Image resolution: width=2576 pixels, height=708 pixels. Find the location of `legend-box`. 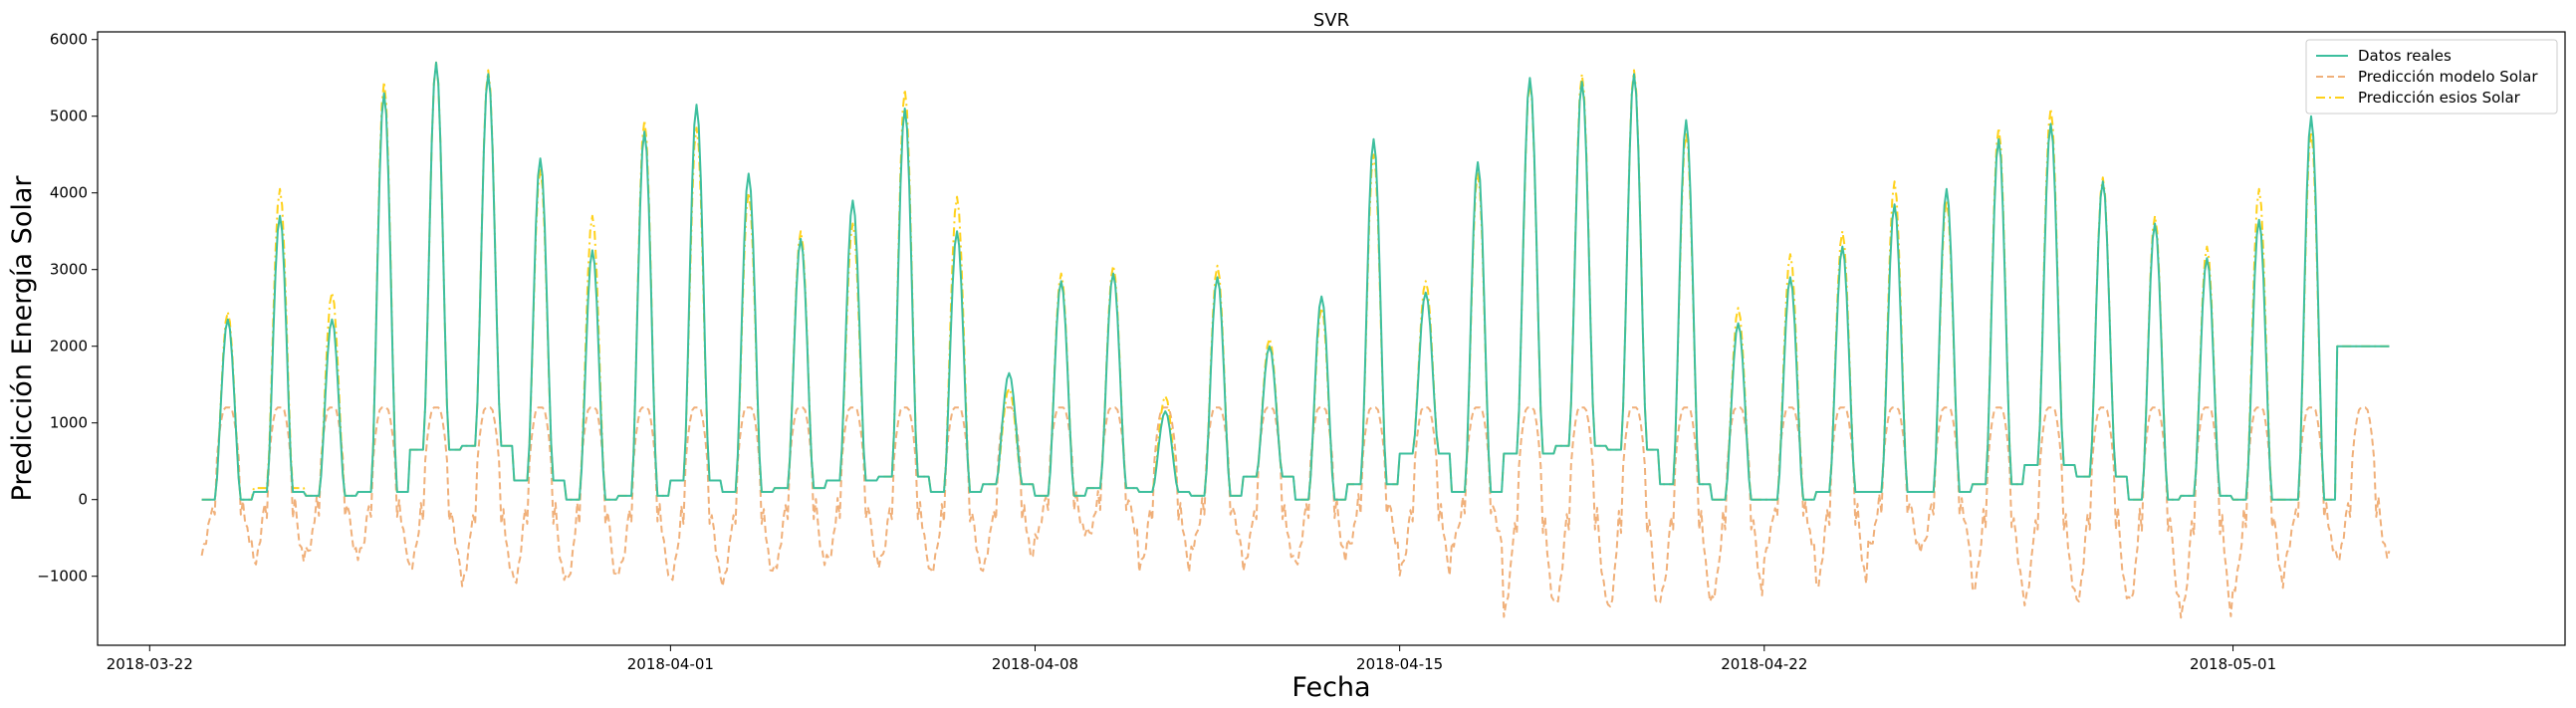

legend-box is located at coordinates (2431, 77).